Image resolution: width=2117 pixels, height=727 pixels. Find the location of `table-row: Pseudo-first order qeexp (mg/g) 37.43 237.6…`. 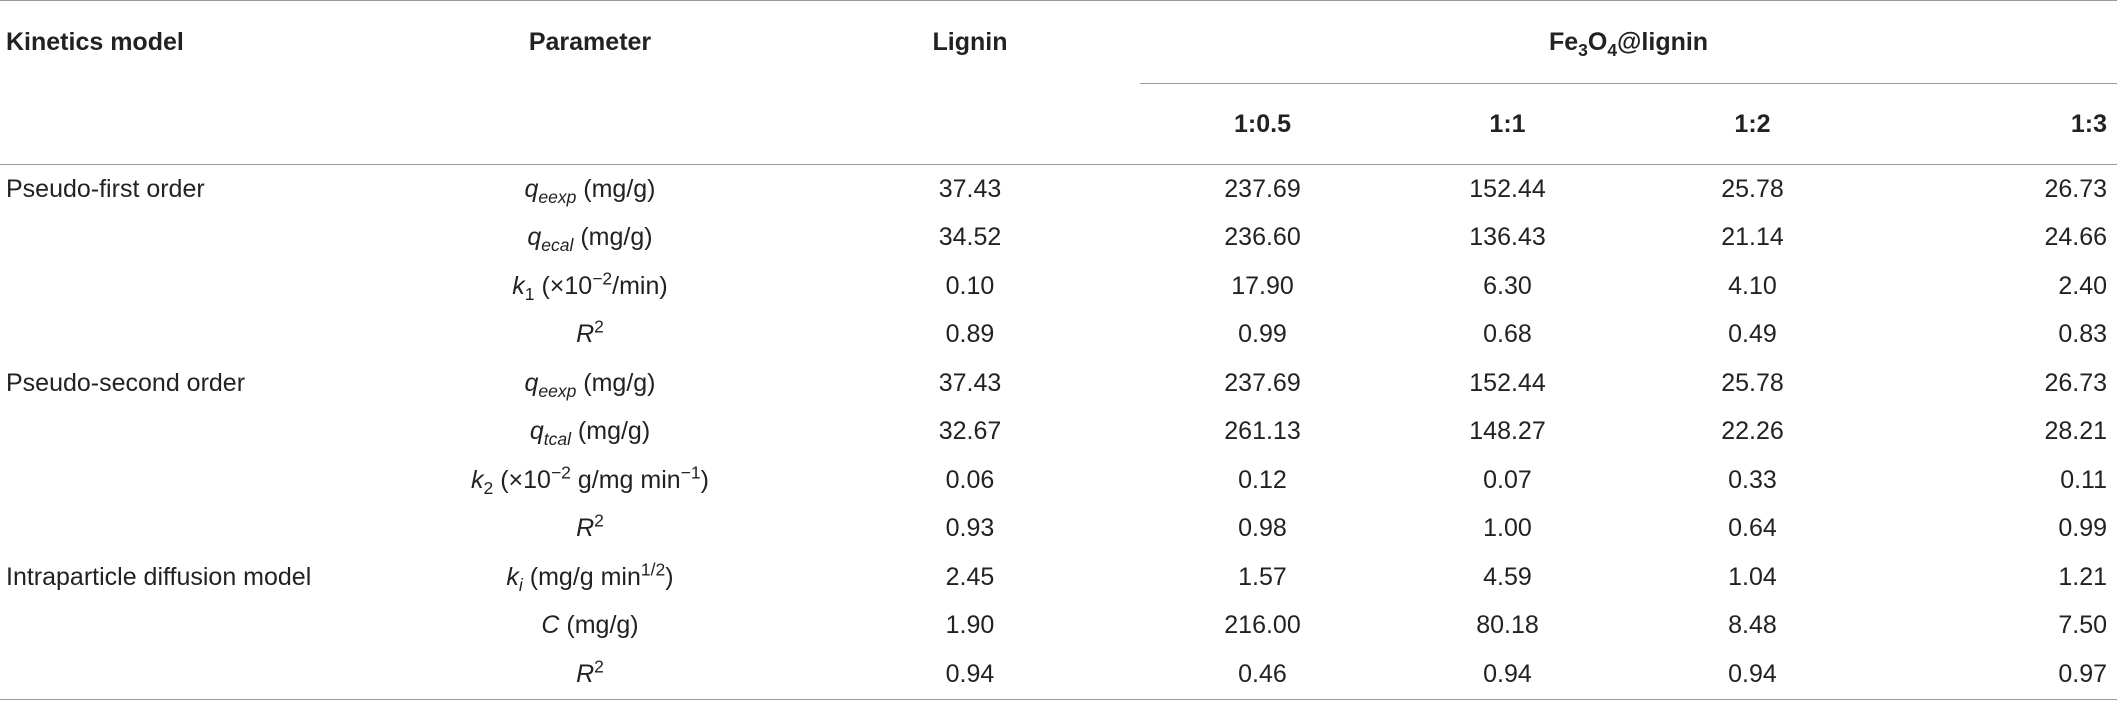

table-row: Pseudo-first order qeexp (mg/g) 37.43 237.6… is located at coordinates (1058, 189).